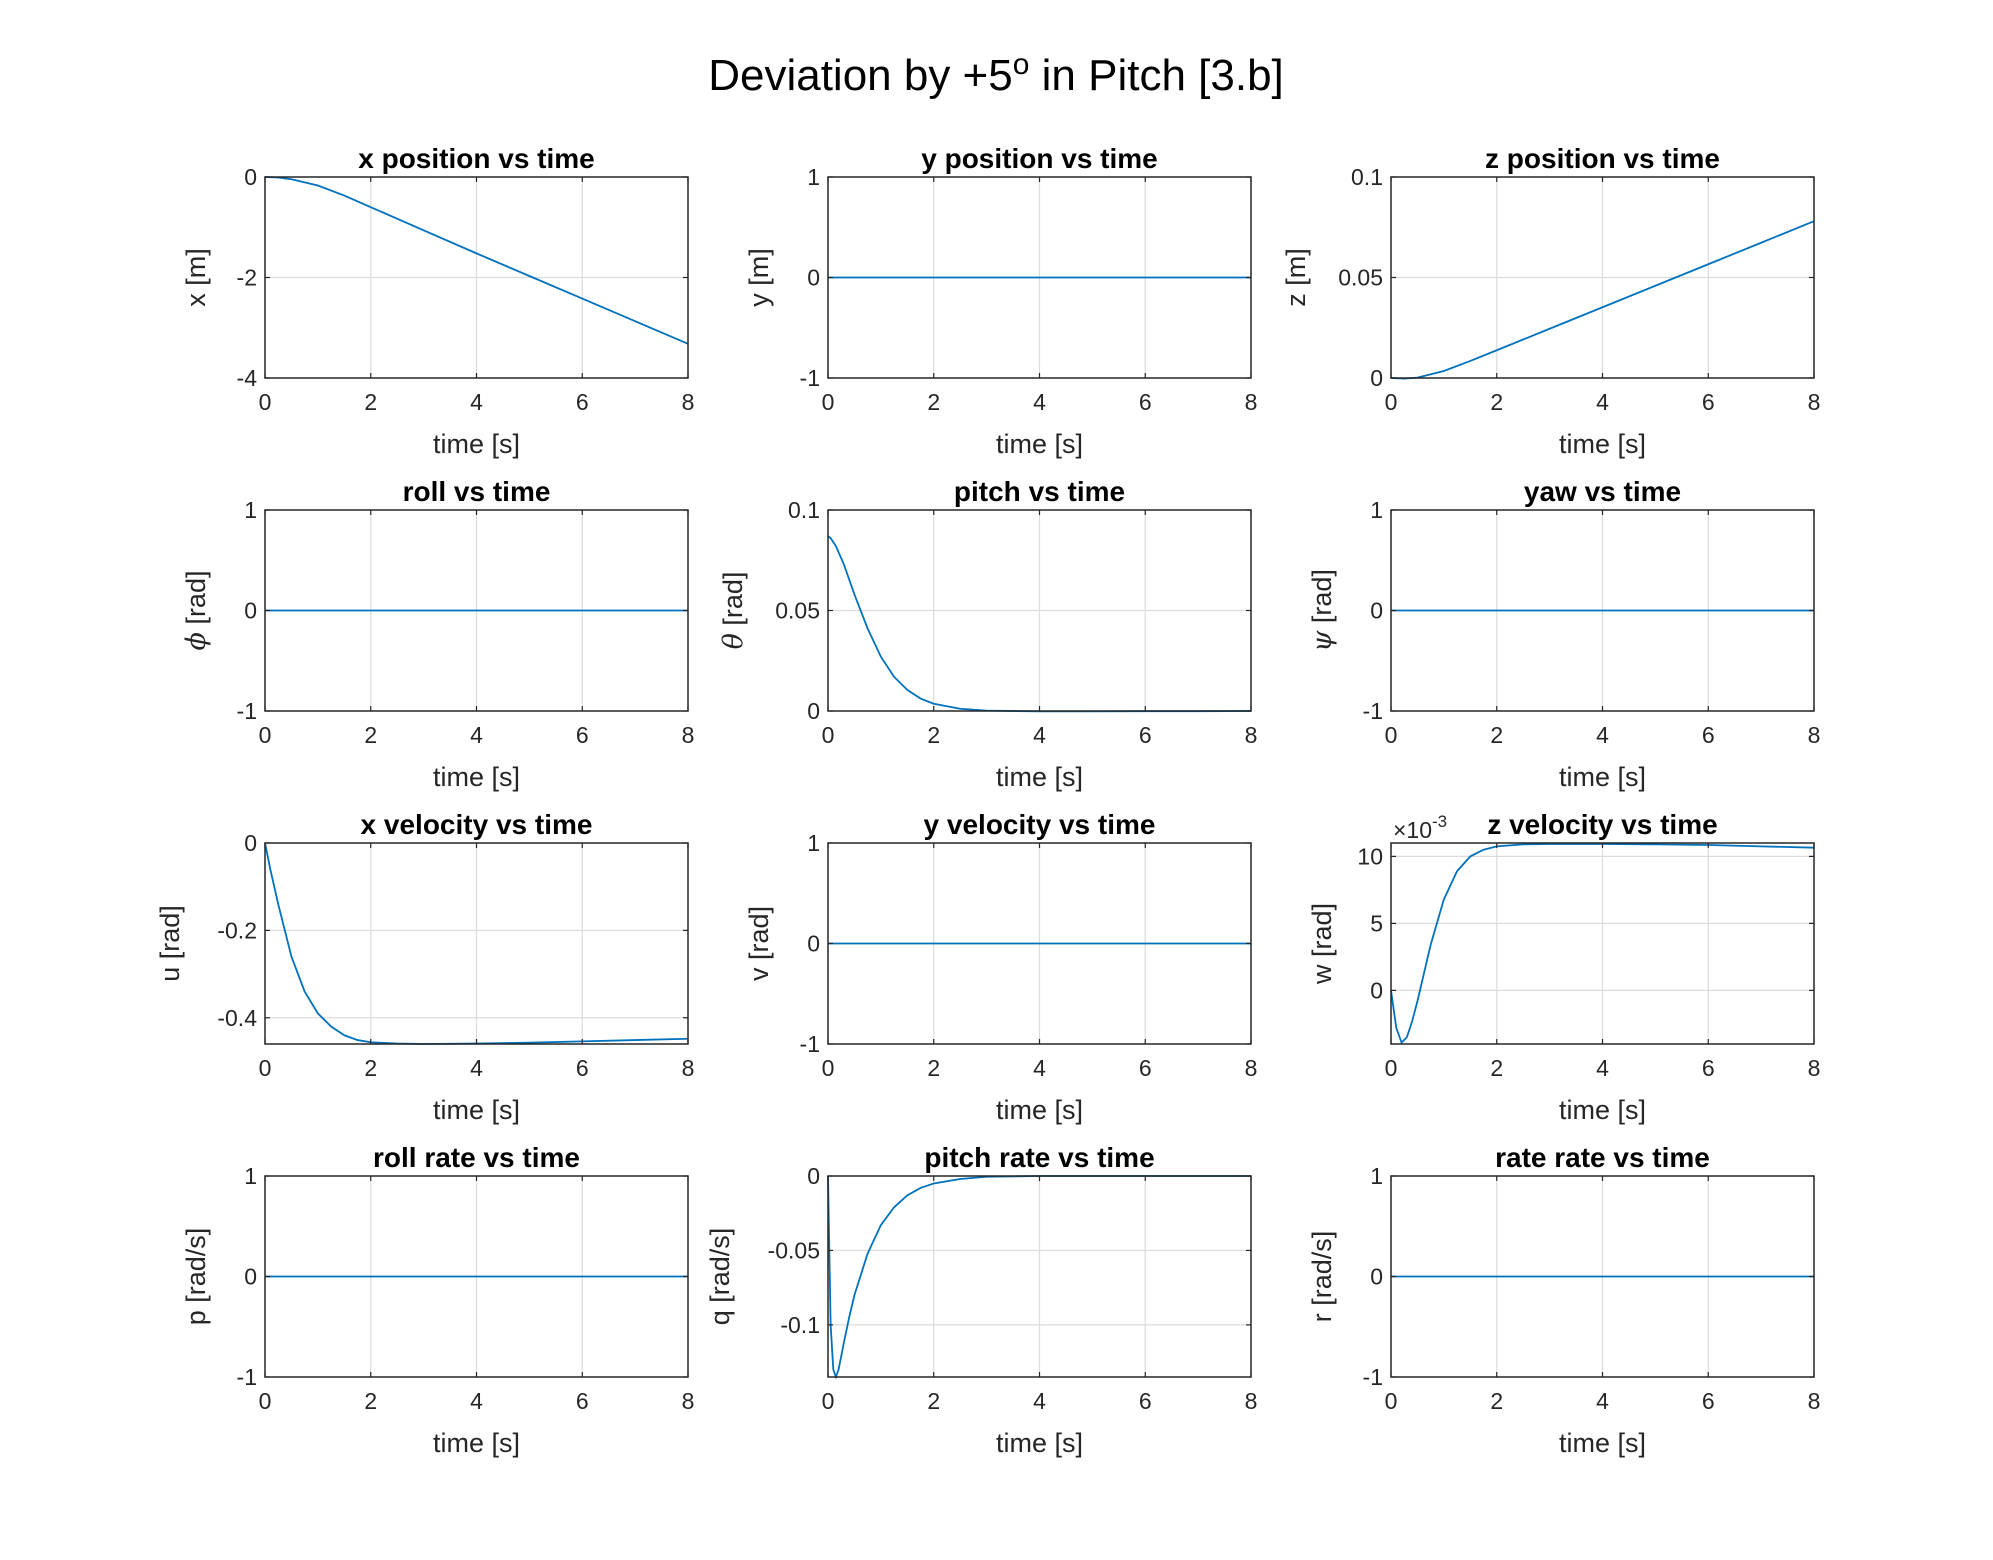 Image resolution: width=1993 pixels, height=1560 pixels. I want to click on y-tick-label: -0.1, so click(800, 1325).